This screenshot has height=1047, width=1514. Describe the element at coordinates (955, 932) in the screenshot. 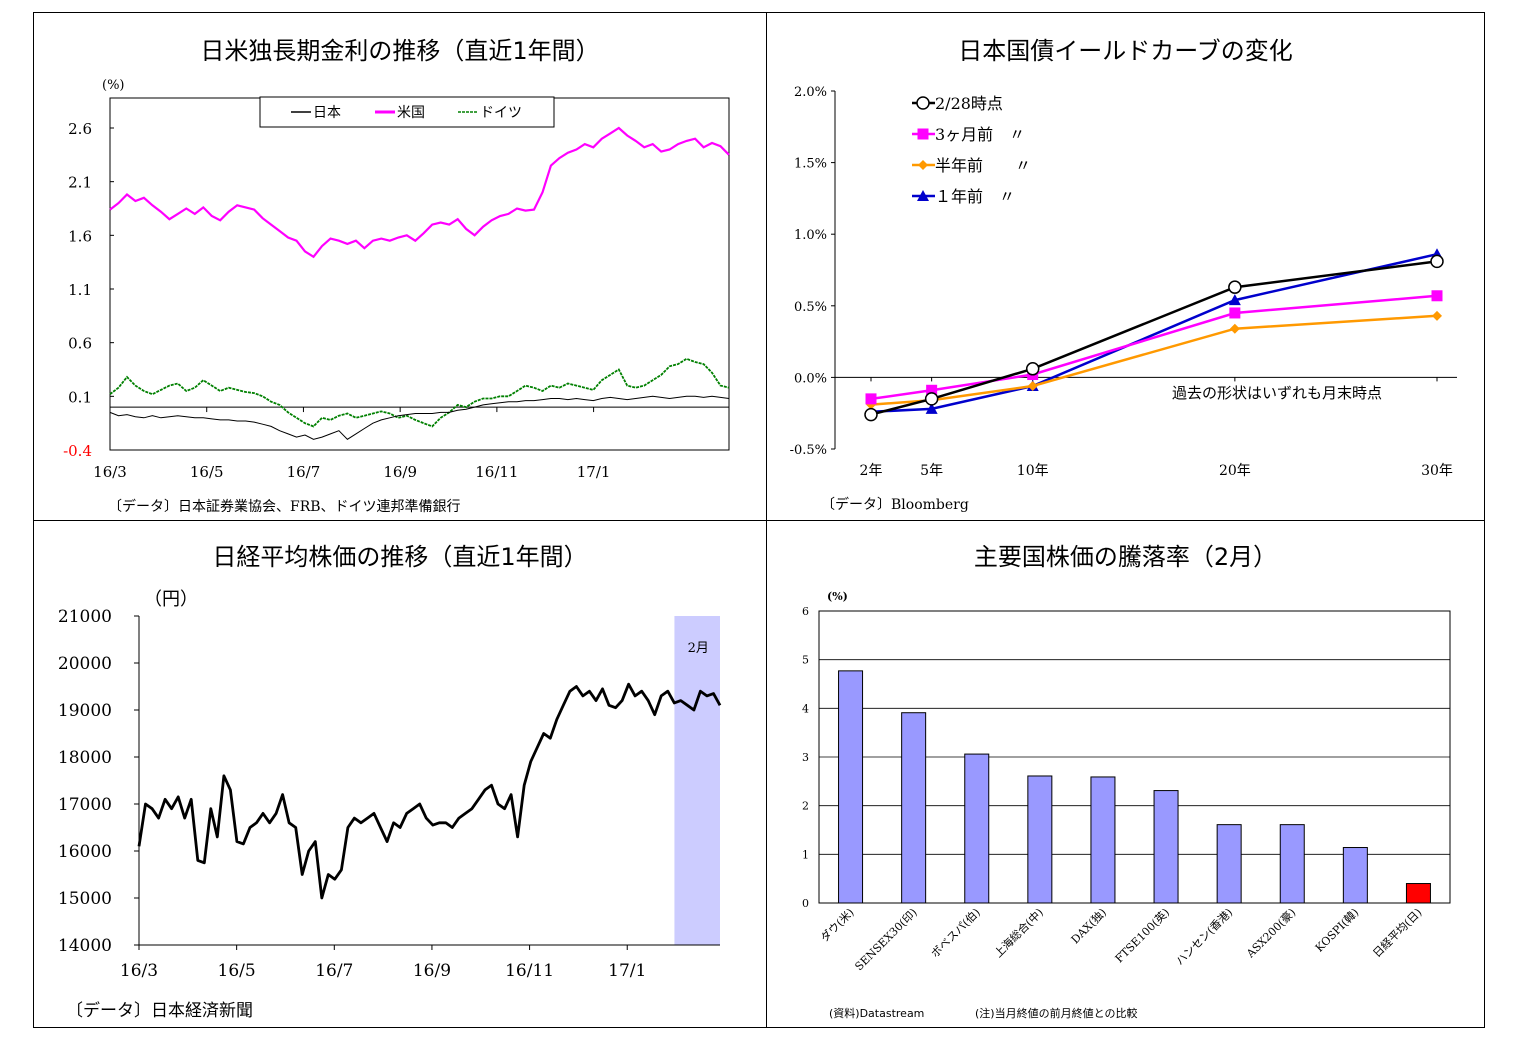

I see `x-tick-label: ボベスパ(伯)` at that location.